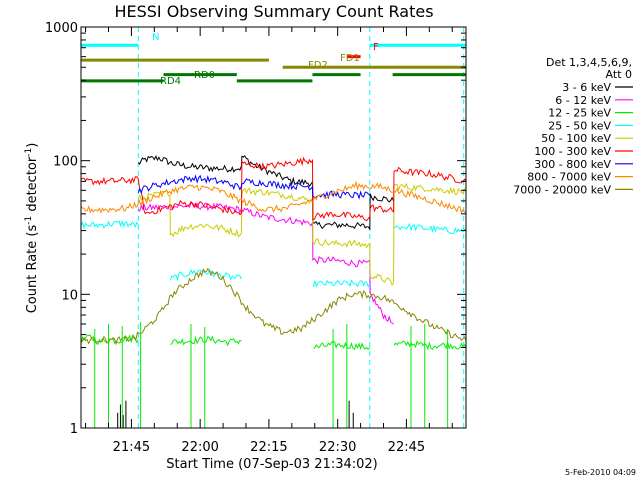 This screenshot has height=480, width=640. I want to click on x-tick-label-22-45: 22:45, so click(406, 447).